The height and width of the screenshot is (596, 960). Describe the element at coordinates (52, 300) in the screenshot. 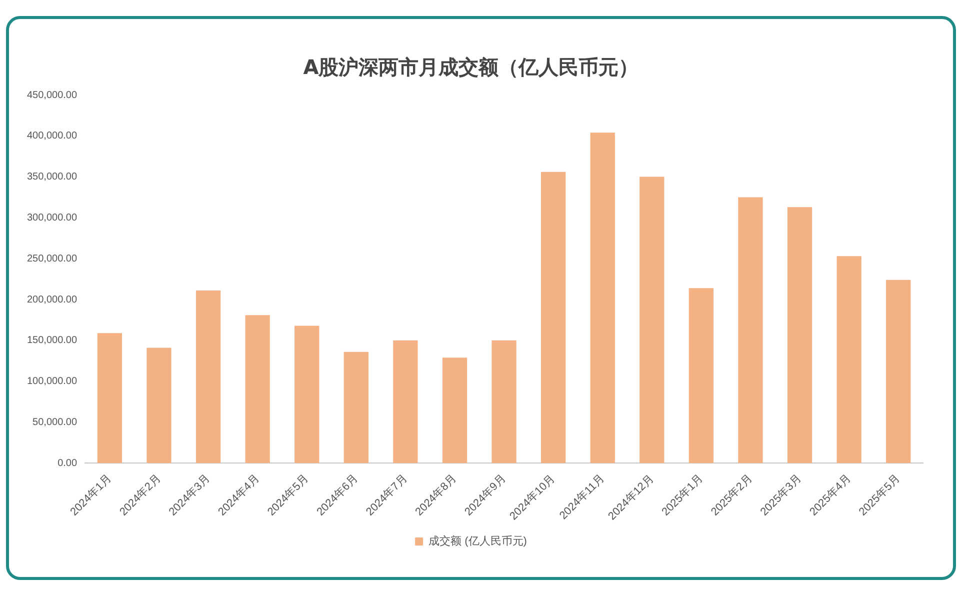

I see `y-tick-label: 200,000.00` at that location.